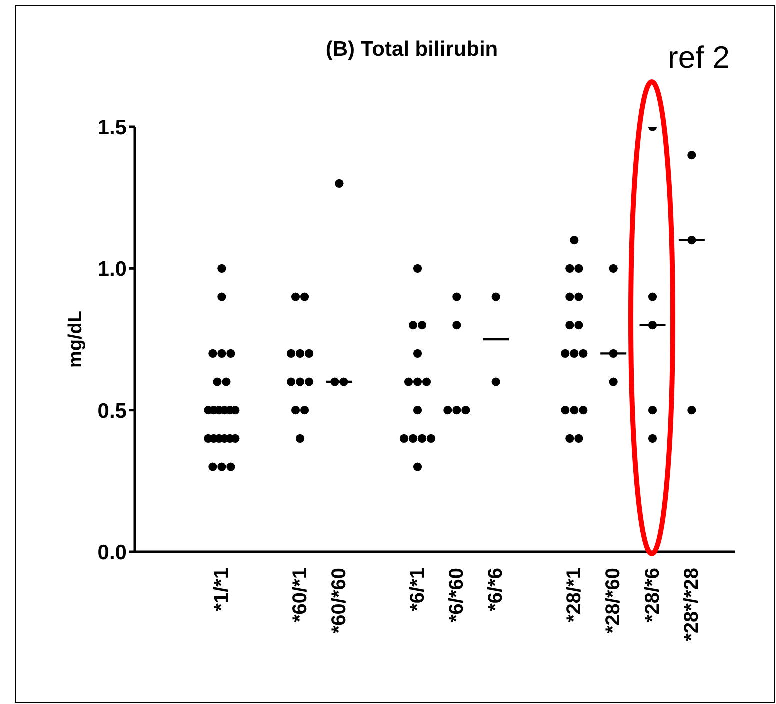  Describe the element at coordinates (457, 595) in the screenshot. I see `x-tick-label: *6/*60` at that location.